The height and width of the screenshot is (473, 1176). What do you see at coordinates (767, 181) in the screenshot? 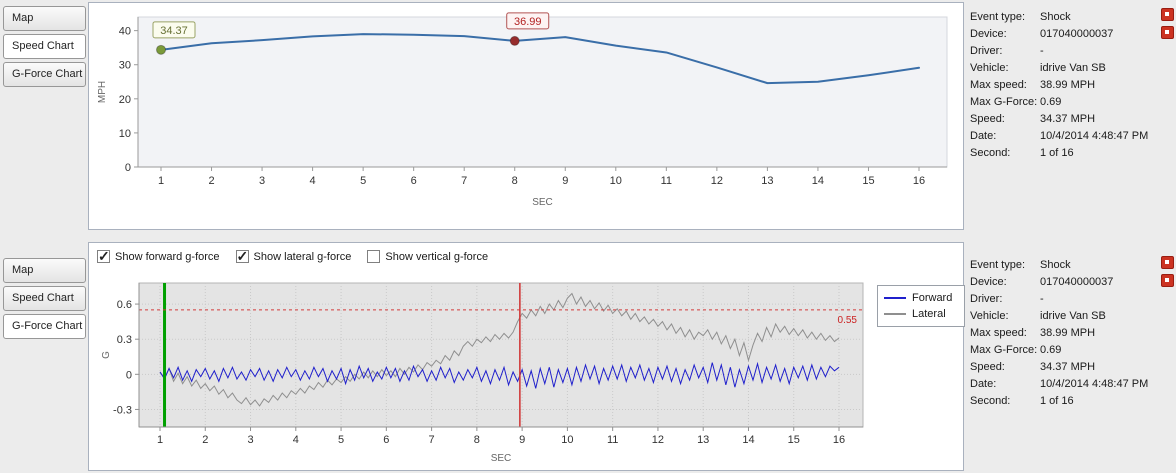
I see `svg-text: 13` at bounding box center [767, 181].